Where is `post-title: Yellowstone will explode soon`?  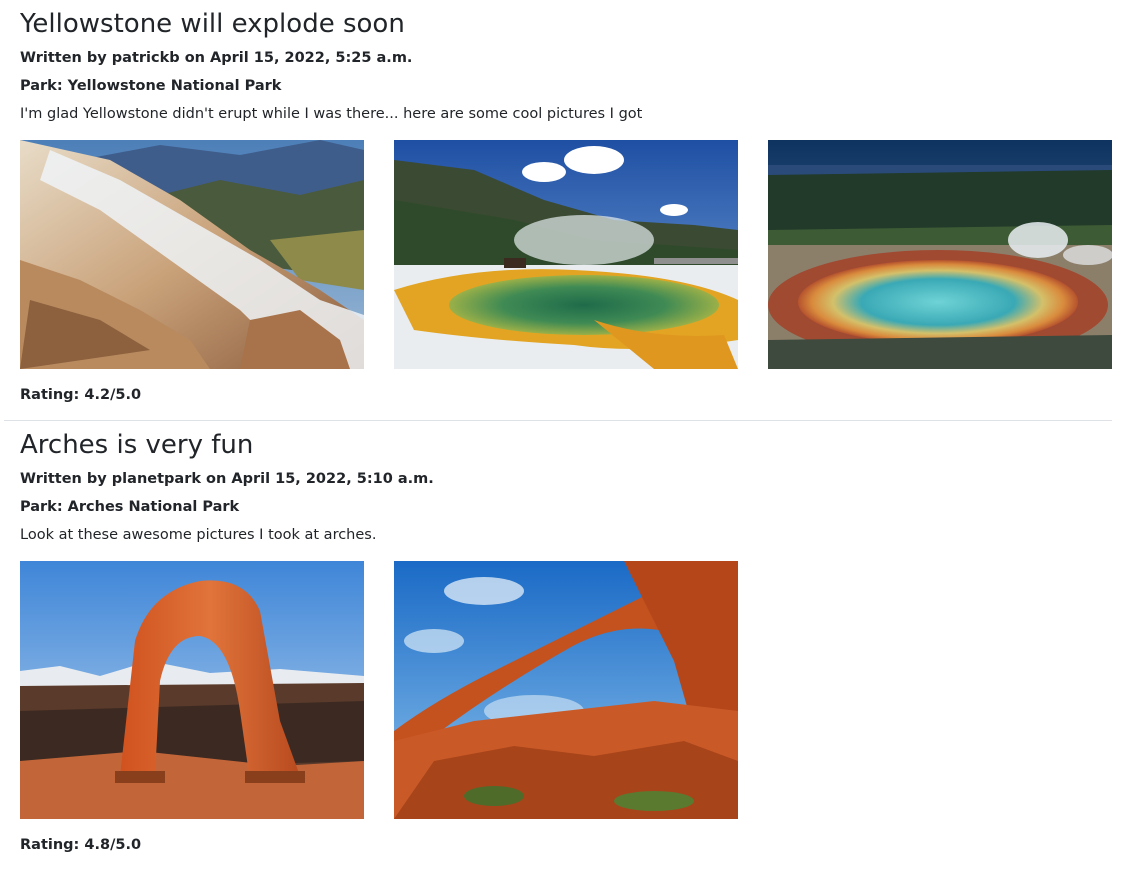
post-title: Yellowstone will explode soon is located at coordinates (212, 24).